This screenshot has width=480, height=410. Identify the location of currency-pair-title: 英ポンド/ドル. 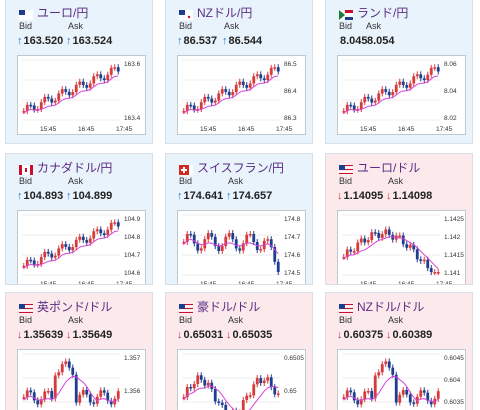
(75, 307).